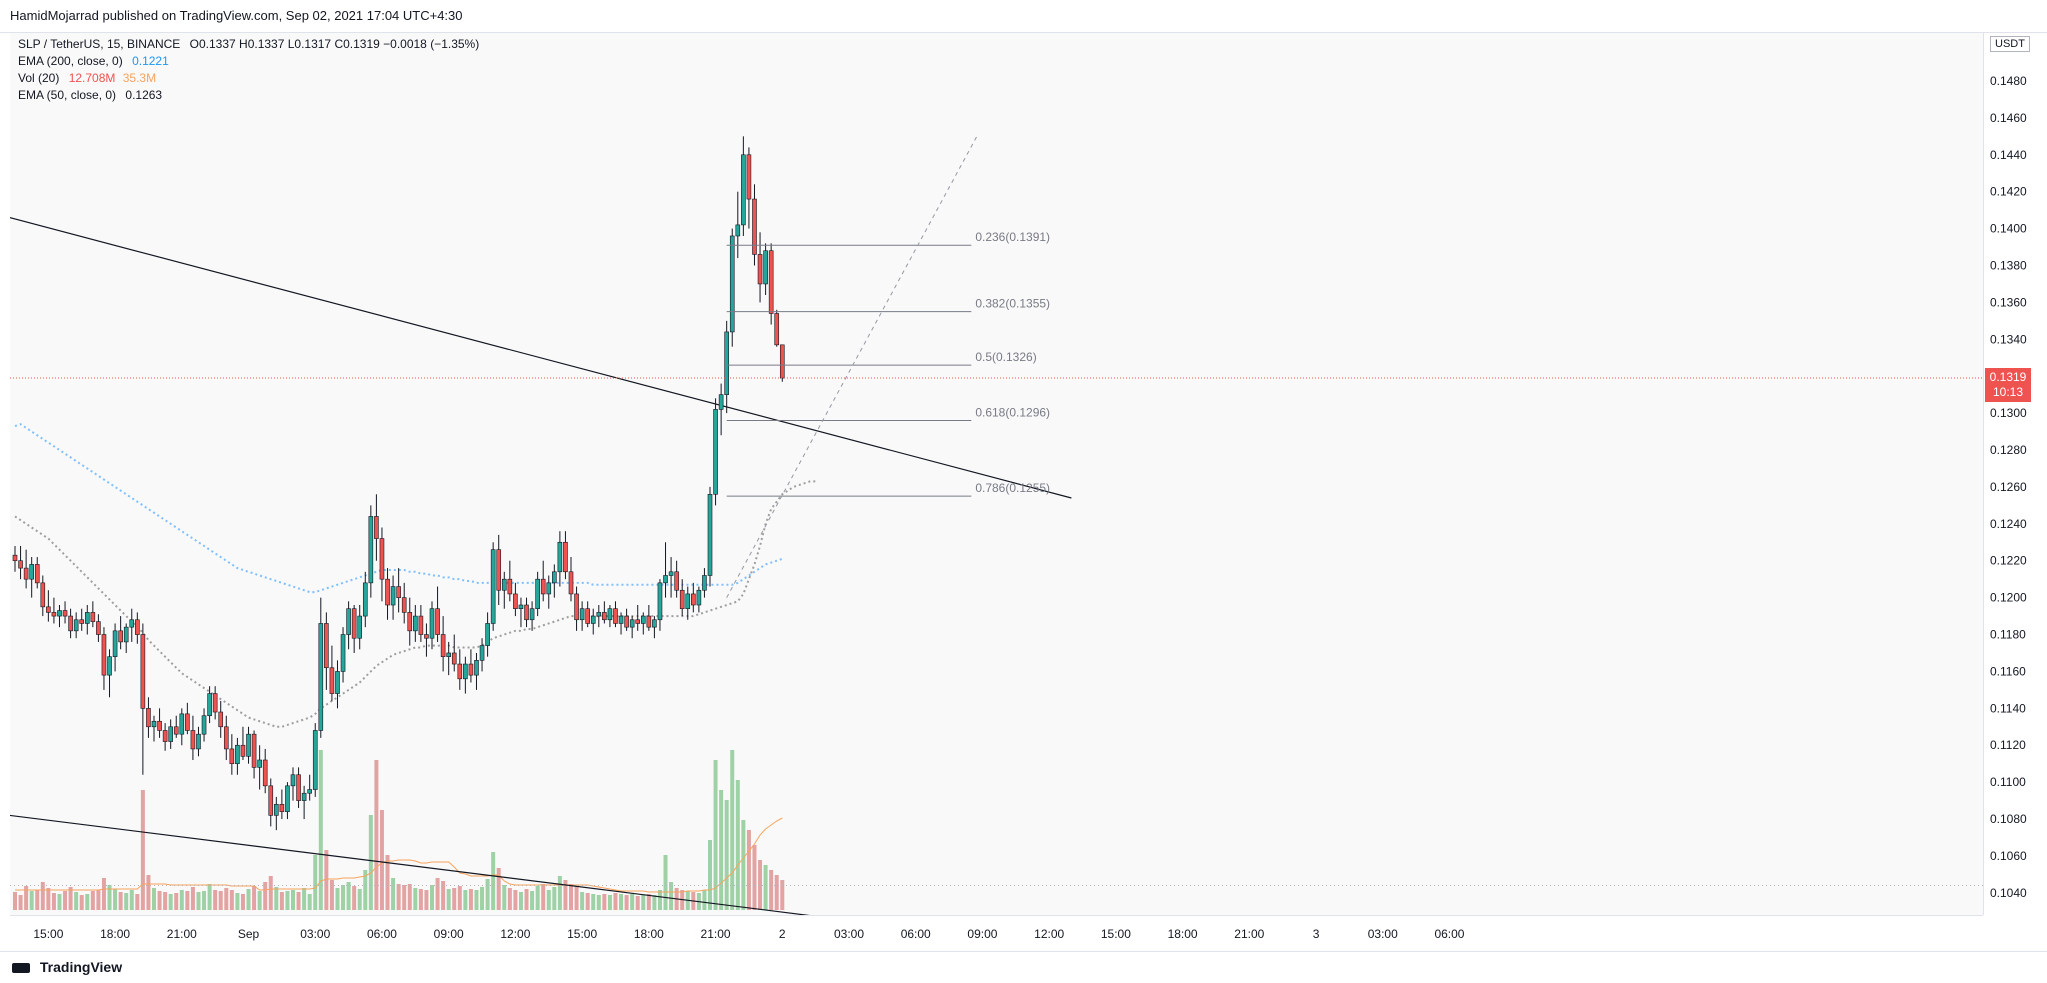 Image resolution: width=2047 pixels, height=983 pixels. What do you see at coordinates (2010, 44) in the screenshot?
I see `currency-unit-badge: USDT` at bounding box center [2010, 44].